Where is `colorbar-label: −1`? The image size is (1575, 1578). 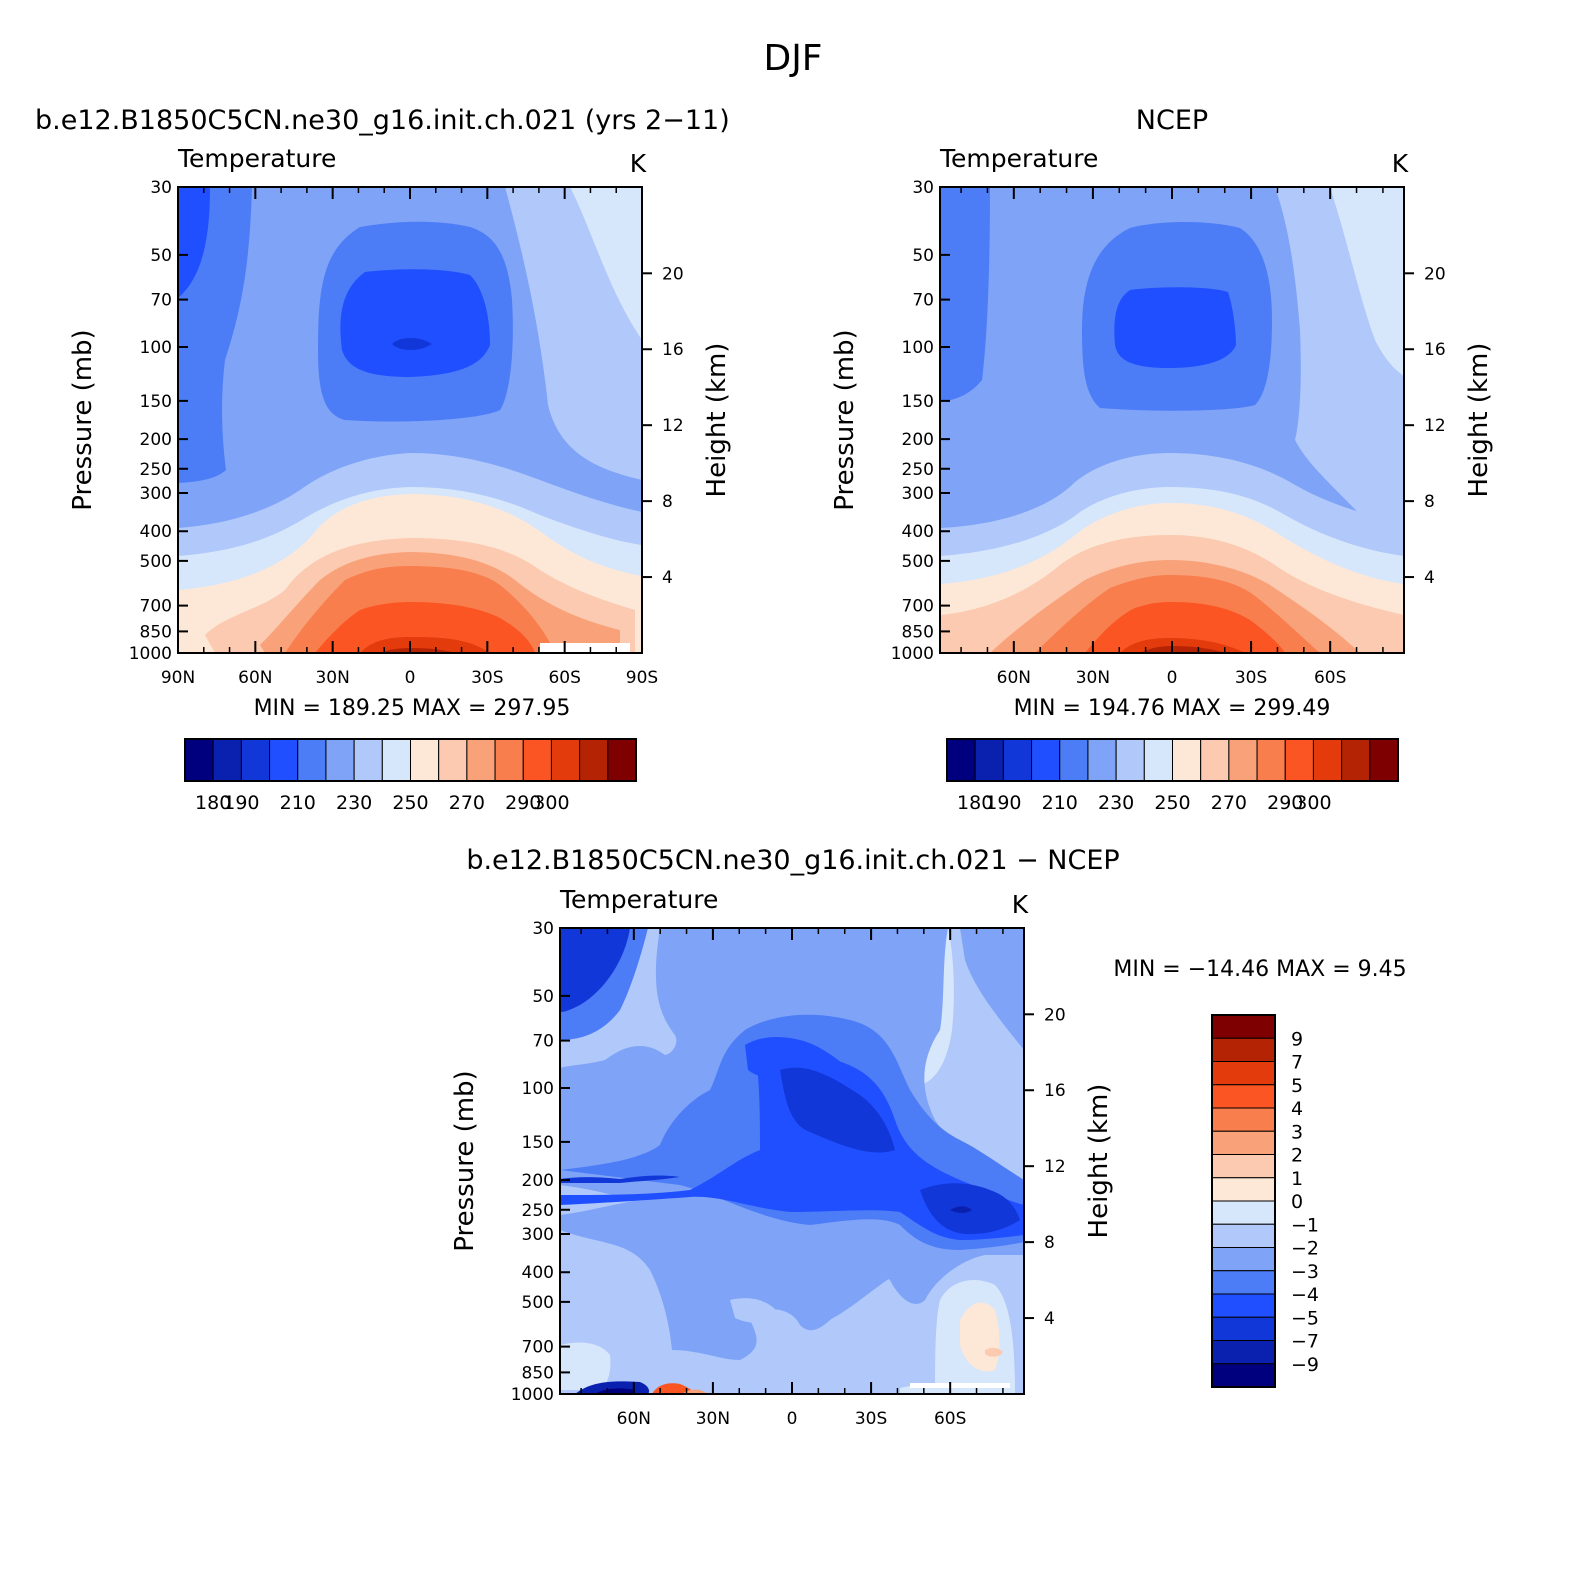
colorbar-label: −1 is located at coordinates (1305, 1225).